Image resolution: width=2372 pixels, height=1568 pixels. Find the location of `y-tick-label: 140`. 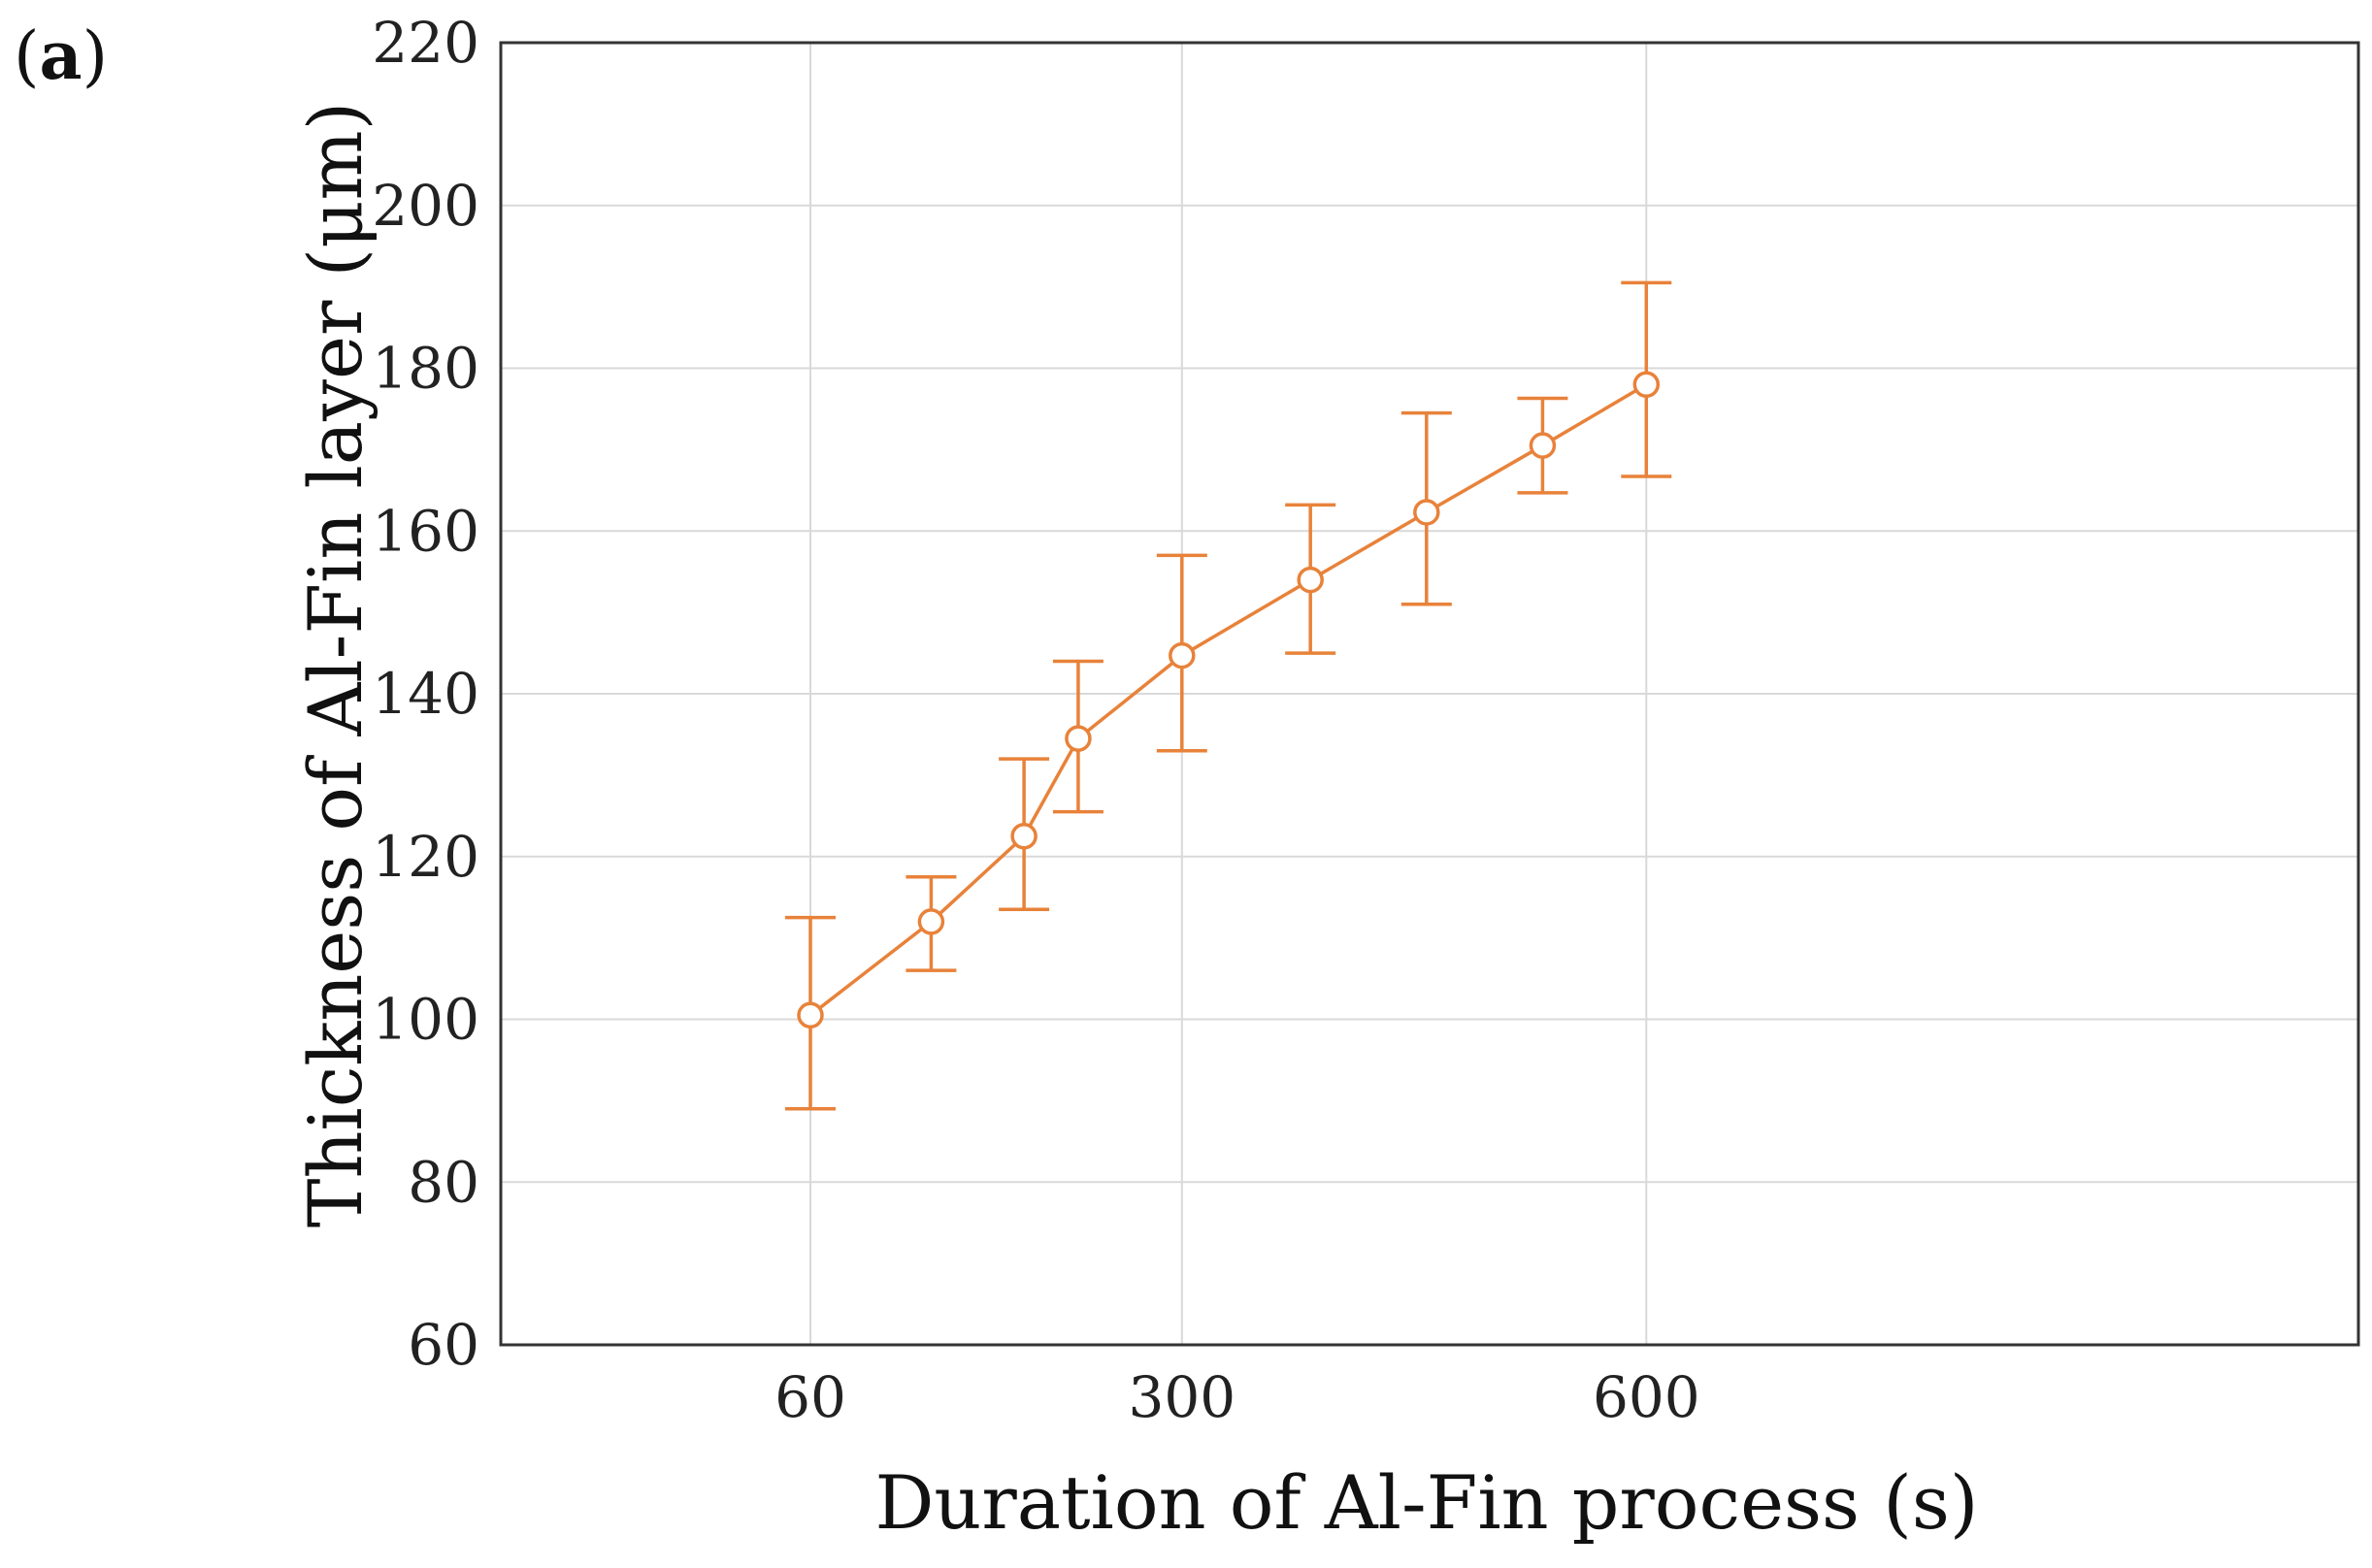

y-tick-label: 140 is located at coordinates (425, 694).